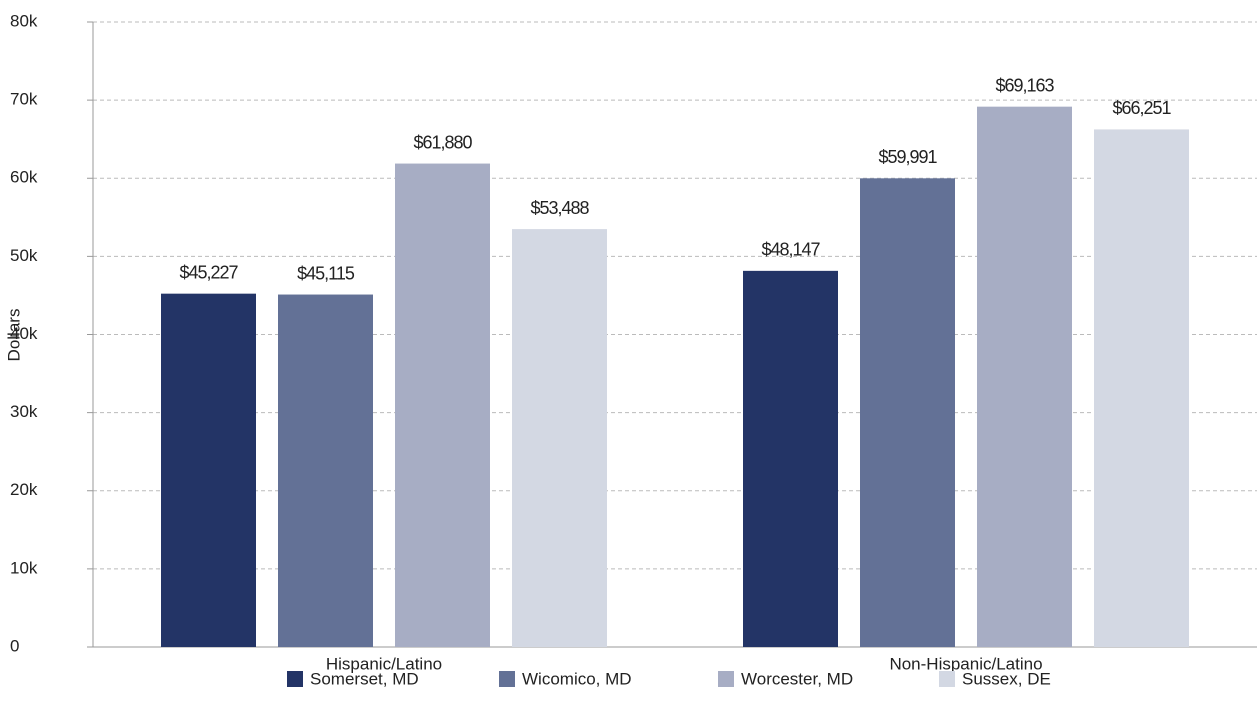  Describe the element at coordinates (24, 489) in the screenshot. I see `y-tick-label: 20k` at that location.